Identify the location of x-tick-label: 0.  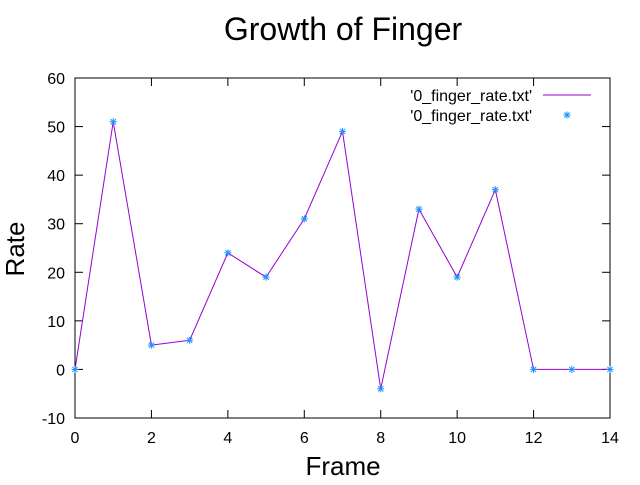
(75, 438).